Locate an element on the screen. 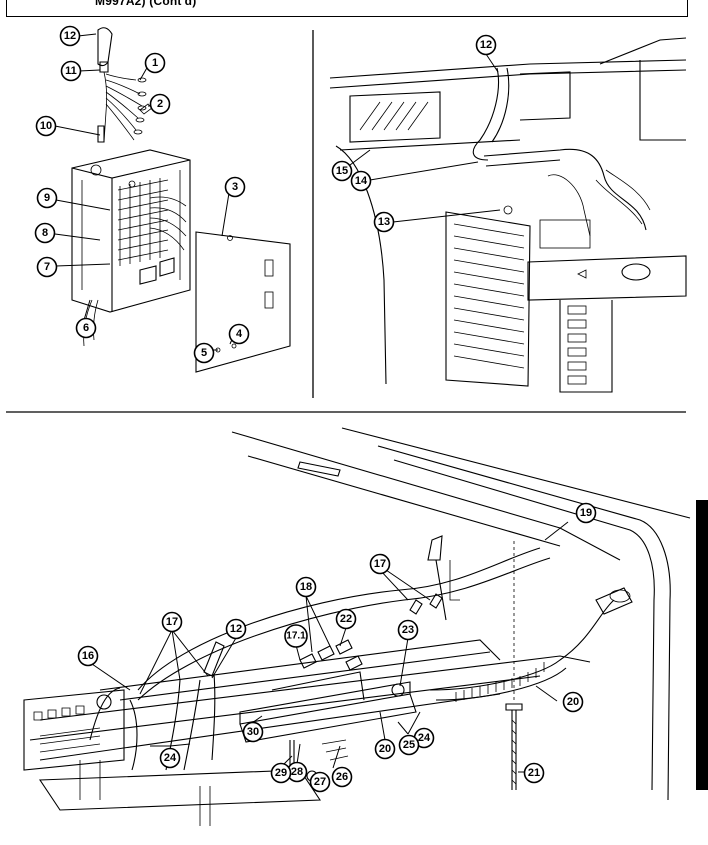  callout-10: 10 is located at coordinates (46, 126).